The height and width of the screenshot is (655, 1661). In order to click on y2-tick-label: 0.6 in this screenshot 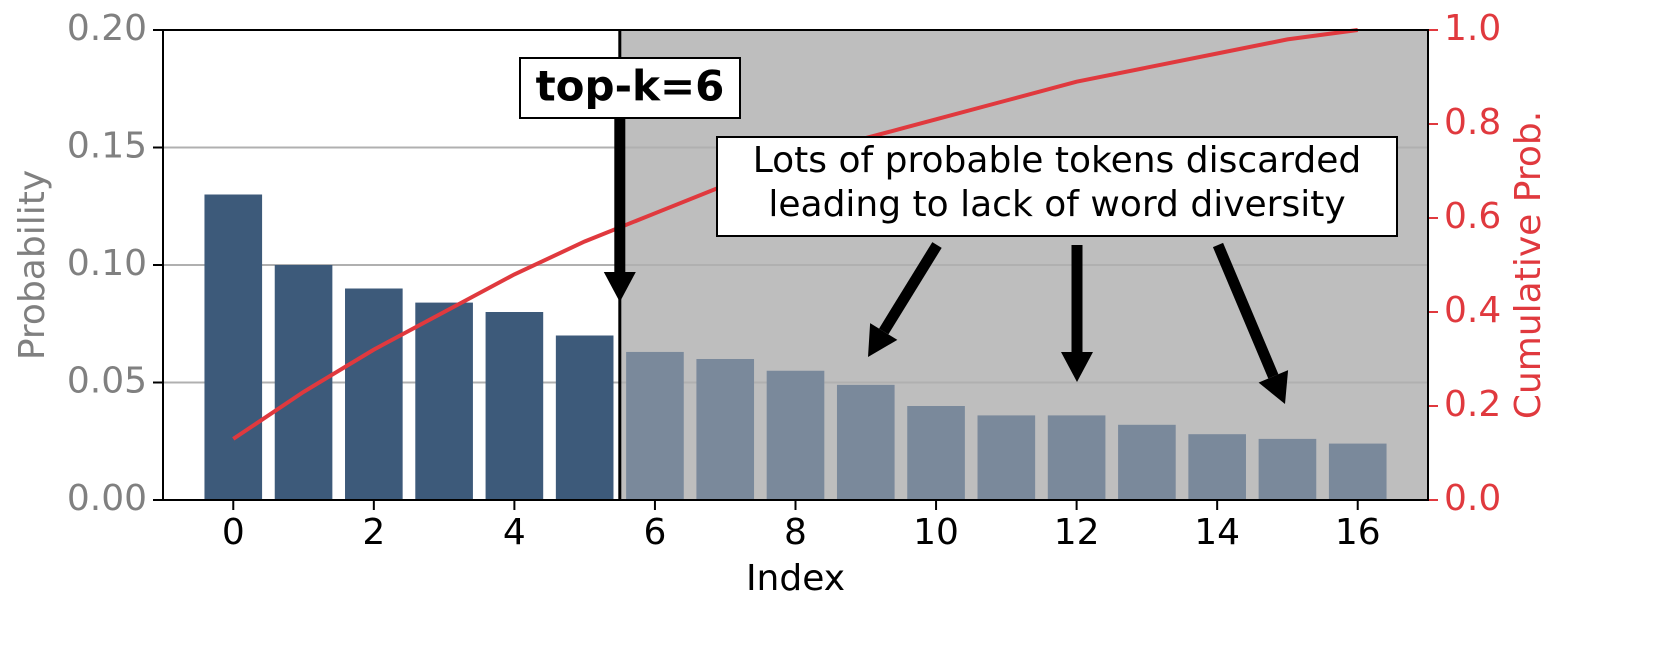, I will do `click(1472, 216)`.